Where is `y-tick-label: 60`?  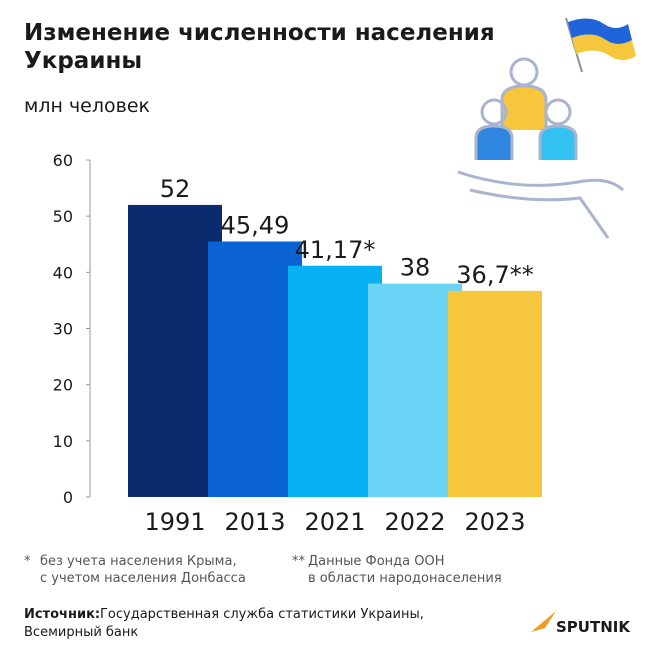 y-tick-label: 60 is located at coordinates (63, 160).